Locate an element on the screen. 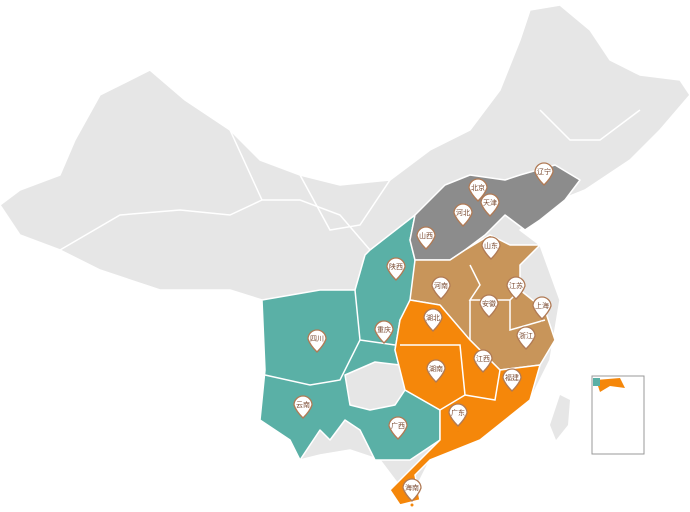 This screenshot has width=690, height=512. pin-label: 河北 is located at coordinates (463, 213).